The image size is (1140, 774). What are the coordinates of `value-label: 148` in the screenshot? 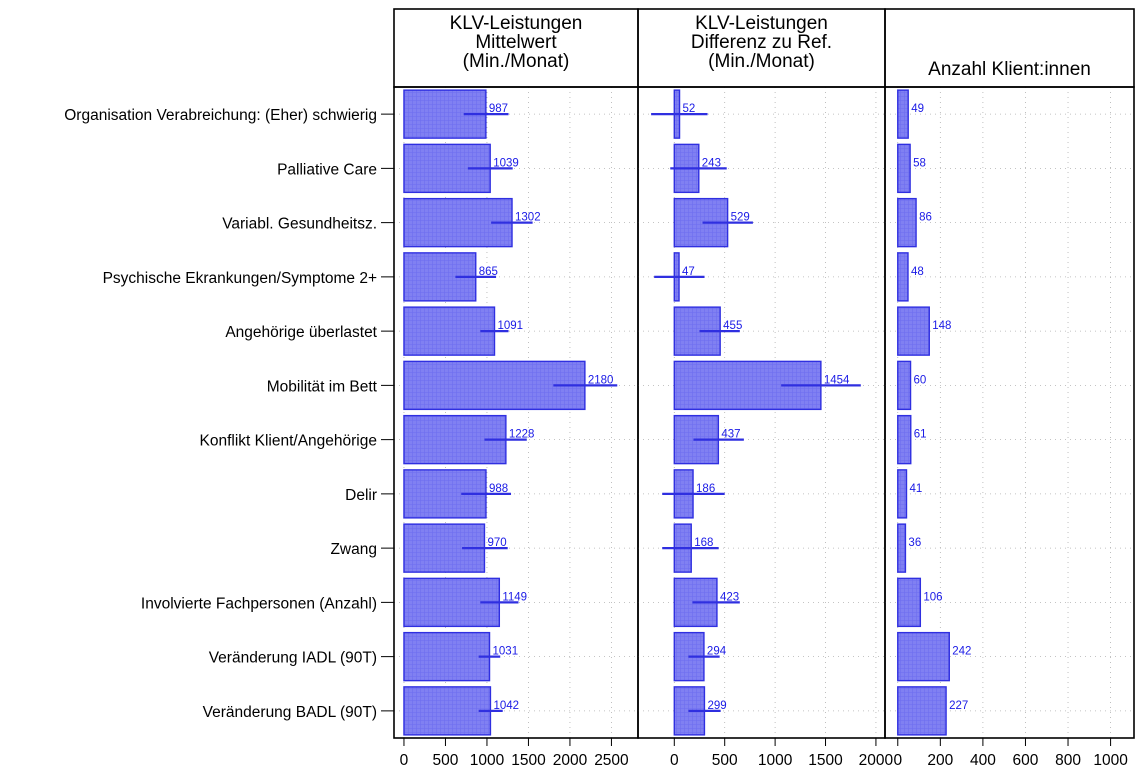 It's located at (941, 326).